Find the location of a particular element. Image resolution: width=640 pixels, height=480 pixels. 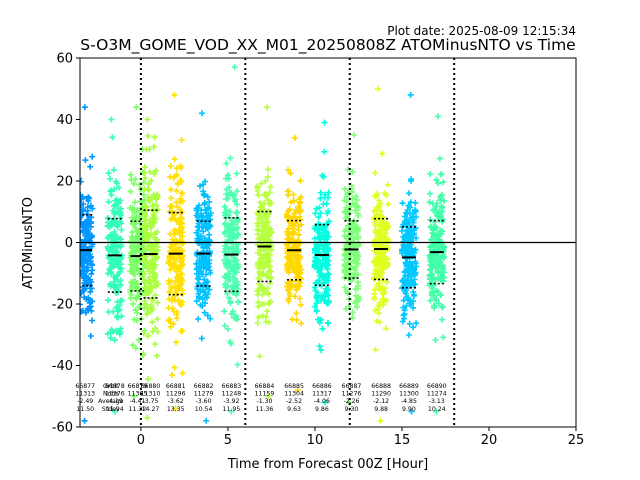

stat-mean: -4.41 is located at coordinates (137, 401).